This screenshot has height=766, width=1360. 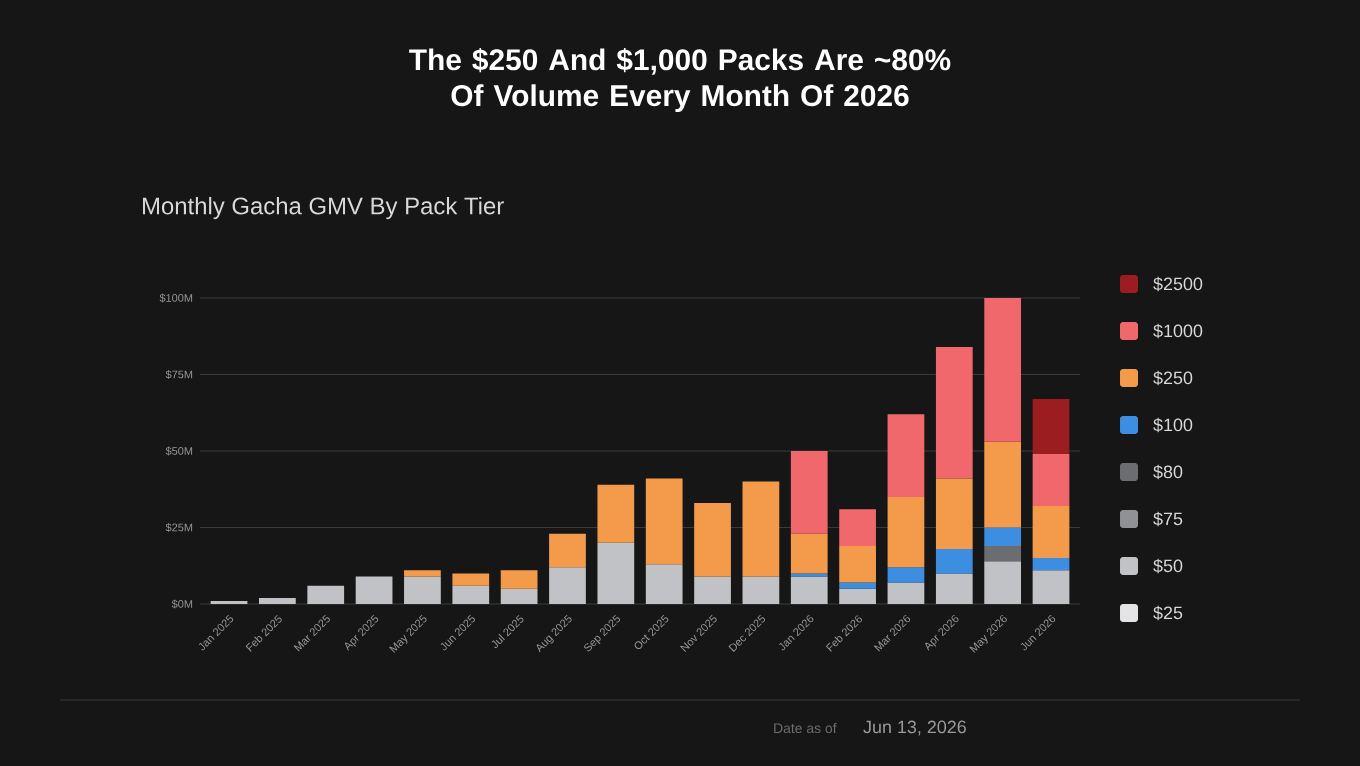 I want to click on legend-label: $2500, so click(x=1178, y=284).